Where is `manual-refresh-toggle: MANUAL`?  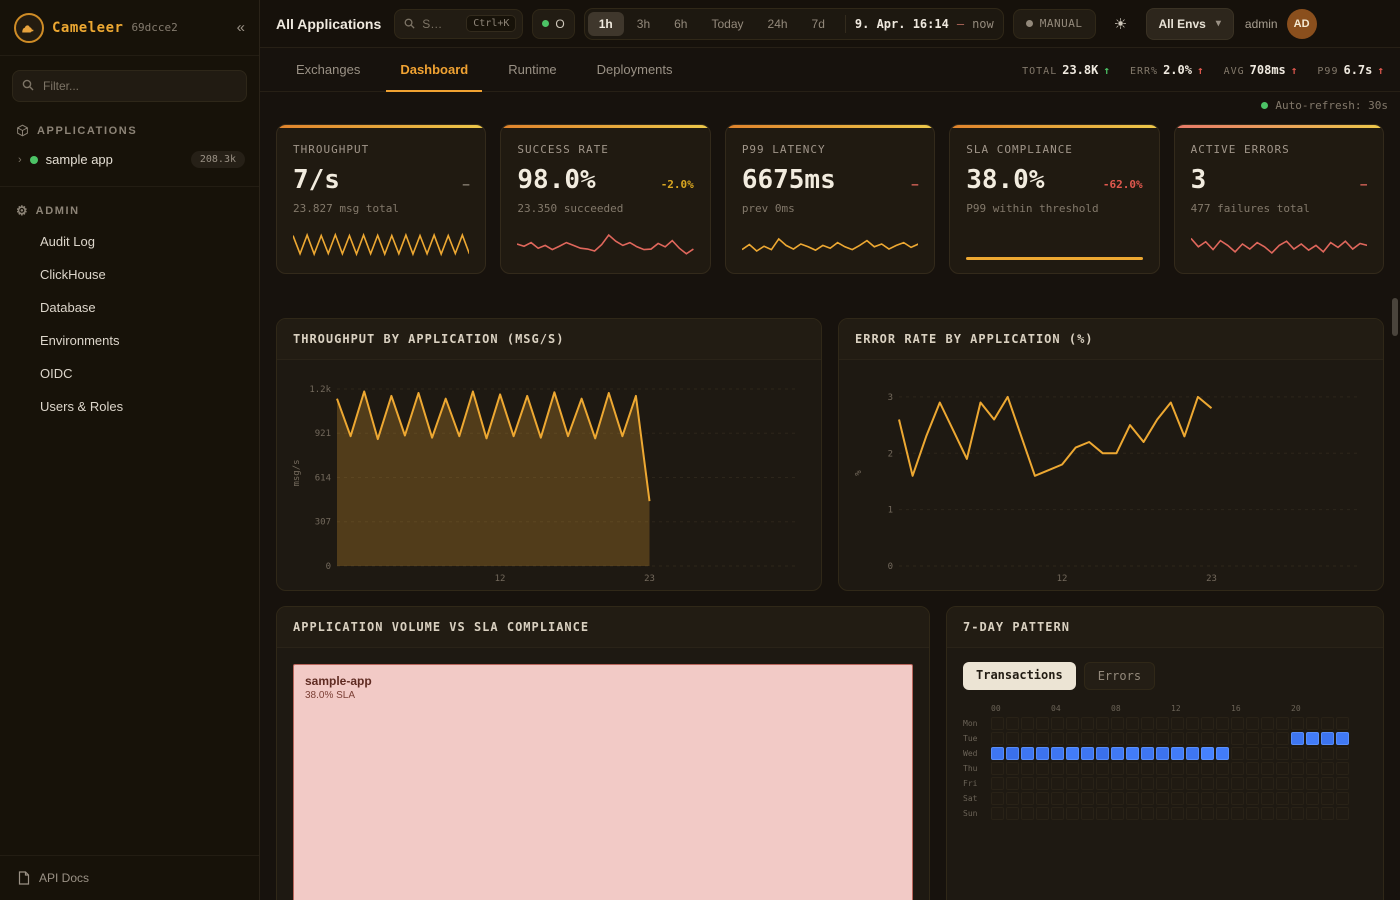
manual-refresh-toggle: MANUAL is located at coordinates (1054, 23).